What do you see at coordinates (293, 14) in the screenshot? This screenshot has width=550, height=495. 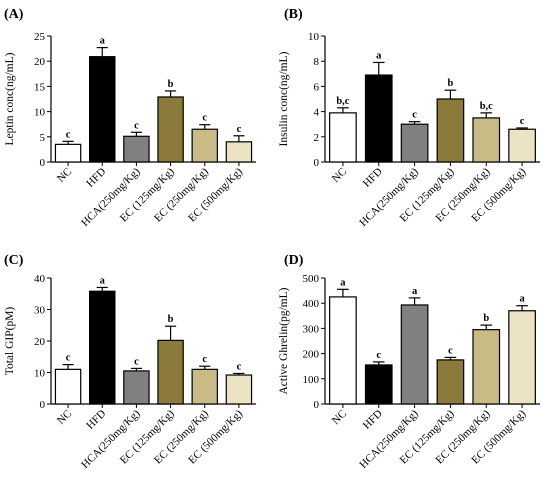 I see `panel-label: (B)` at bounding box center [293, 14].